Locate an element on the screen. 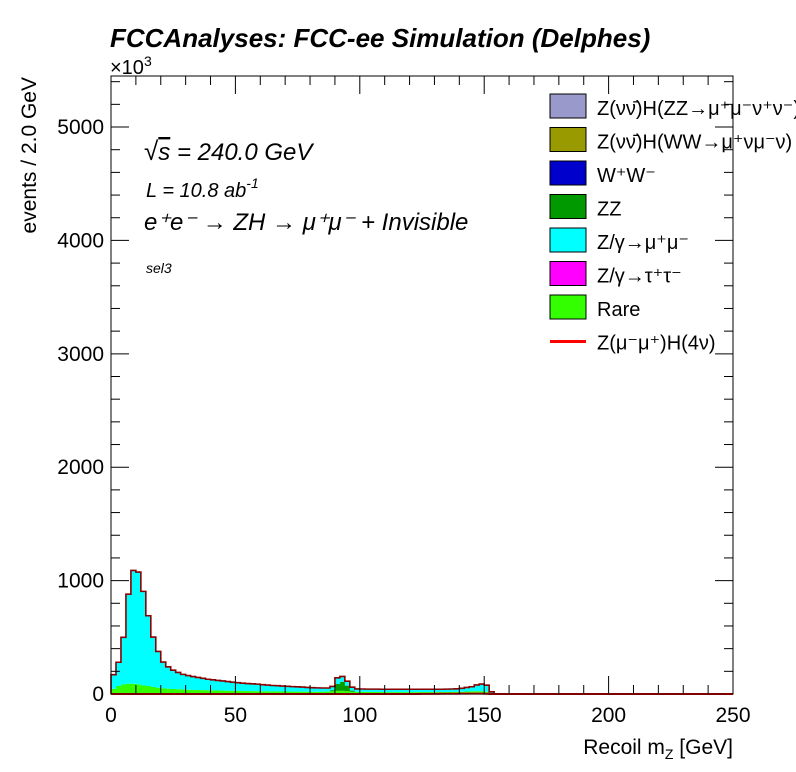 The height and width of the screenshot is (772, 796). lumi-annotation: L = 10.8 ab-1 is located at coordinates (202, 188).